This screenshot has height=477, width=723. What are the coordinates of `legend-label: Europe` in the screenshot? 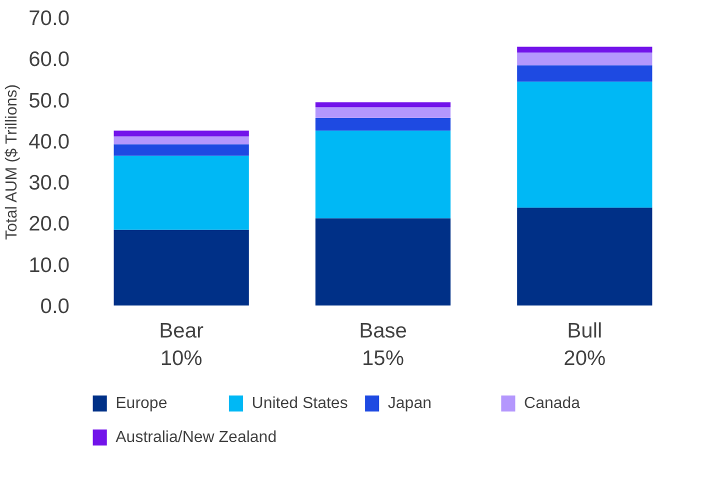 It's located at (142, 403).